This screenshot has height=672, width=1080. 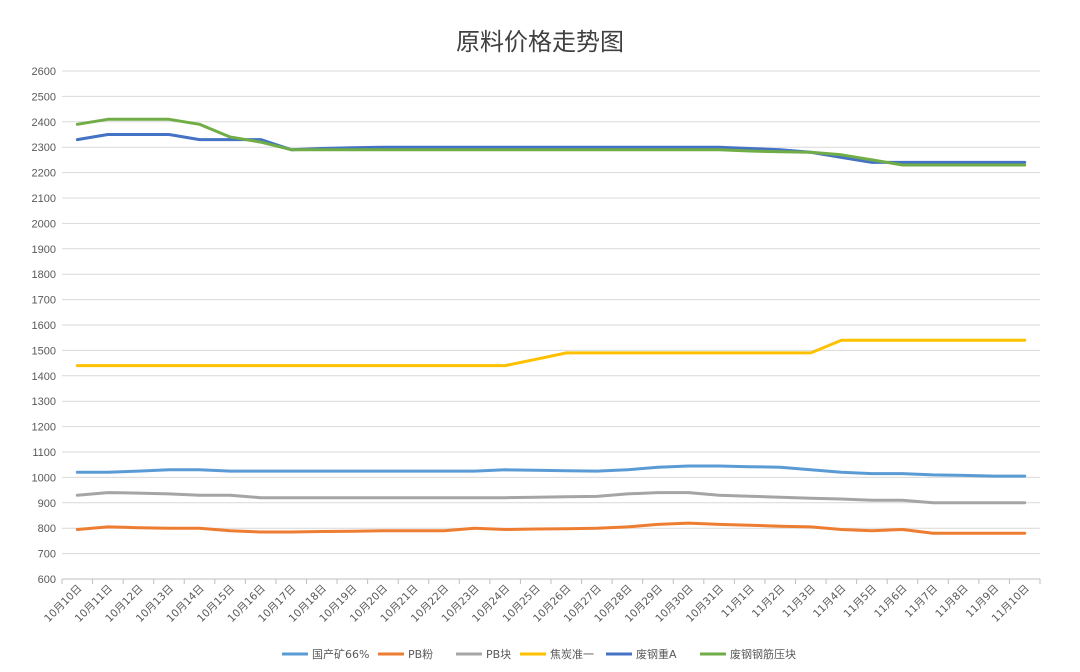 What do you see at coordinates (44, 199) in the screenshot?
I see `y-tick-label: 2100` at bounding box center [44, 199].